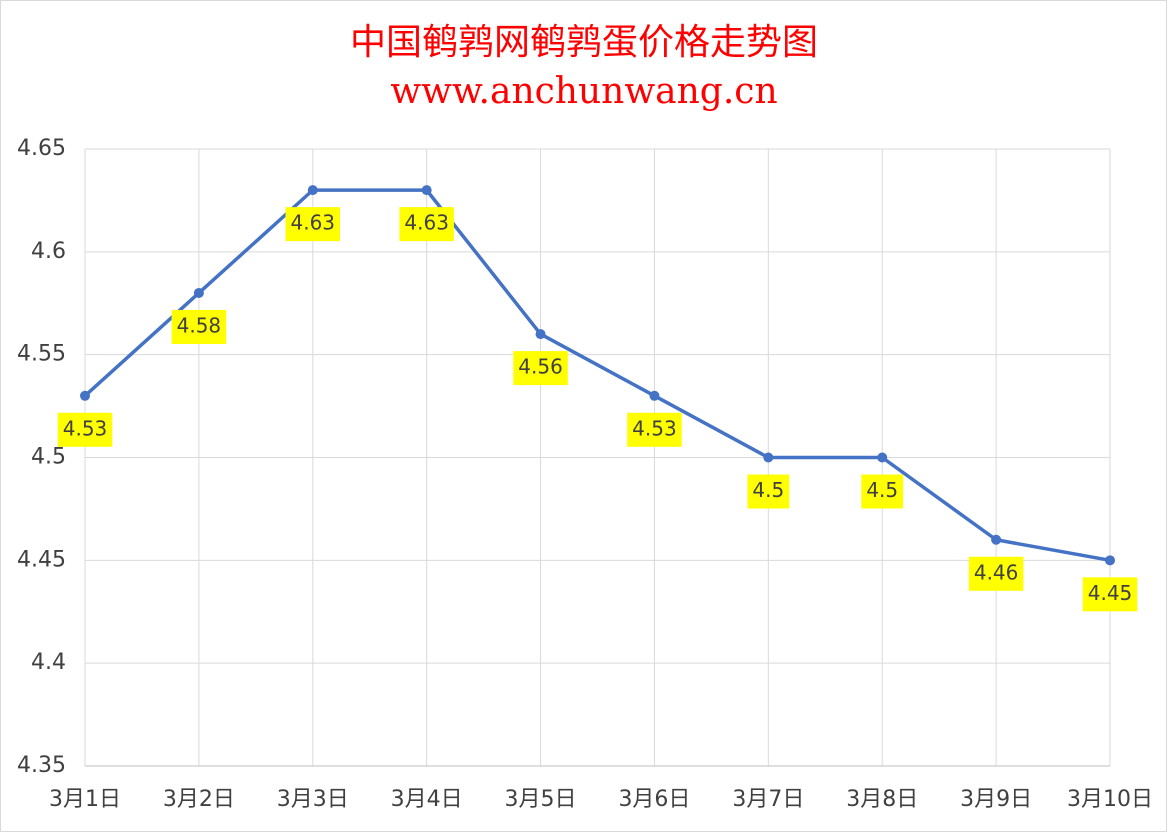 This screenshot has width=1169, height=834. What do you see at coordinates (996, 799) in the screenshot?
I see `x-tick-label: 3月9日` at bounding box center [996, 799].